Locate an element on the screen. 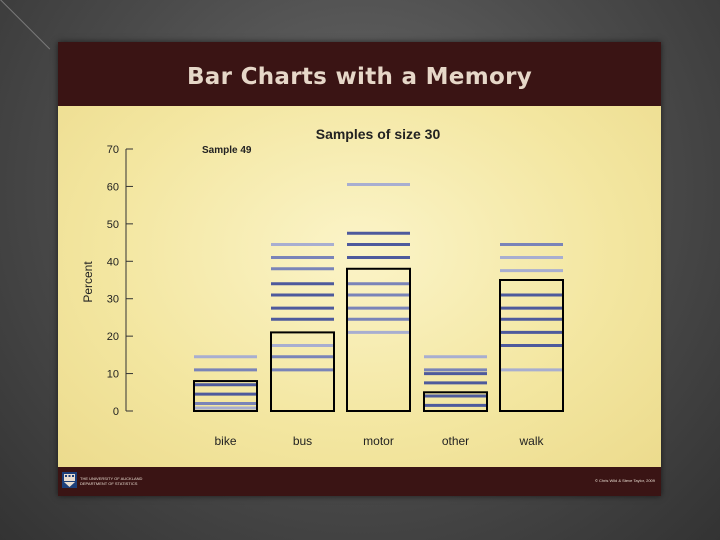  y-tick-label: 70 is located at coordinates (113, 150).